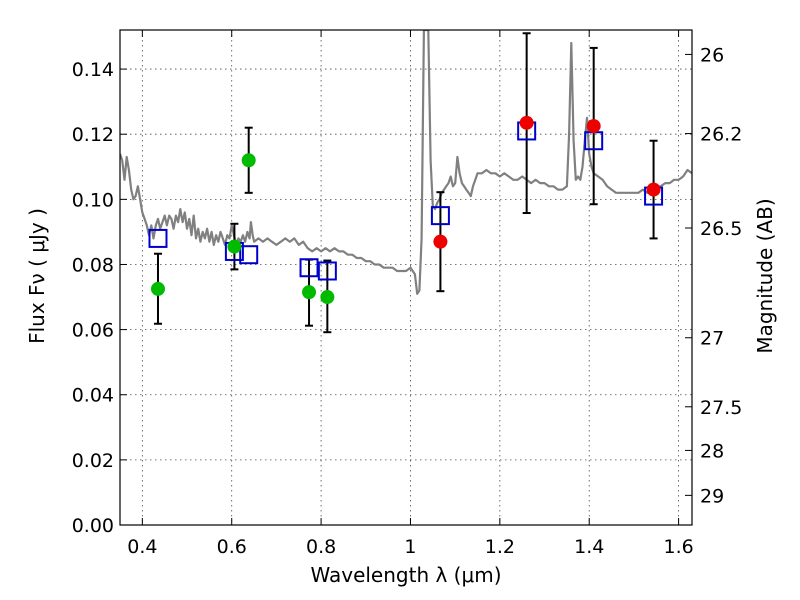  Describe the element at coordinates (321, 547) in the screenshot. I see `x-tick-label: 0.8` at that location.